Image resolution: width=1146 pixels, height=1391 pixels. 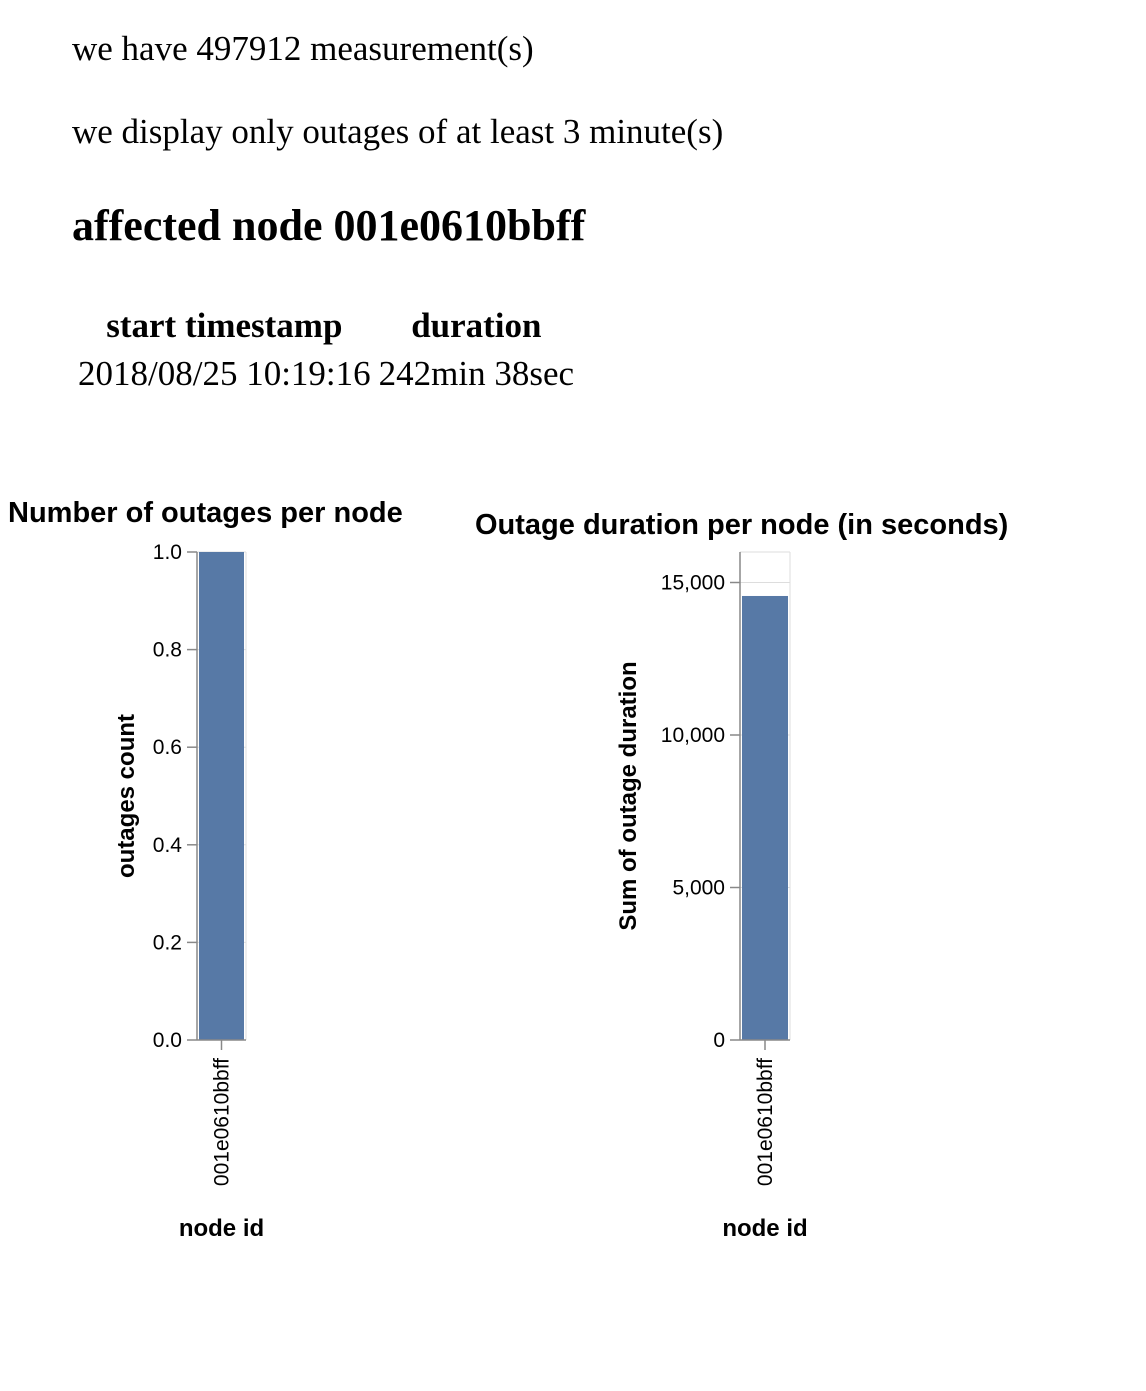 What do you see at coordinates (741, 525) in the screenshot?
I see `chart2-title: Outage duration per node (in seconds)` at bounding box center [741, 525].